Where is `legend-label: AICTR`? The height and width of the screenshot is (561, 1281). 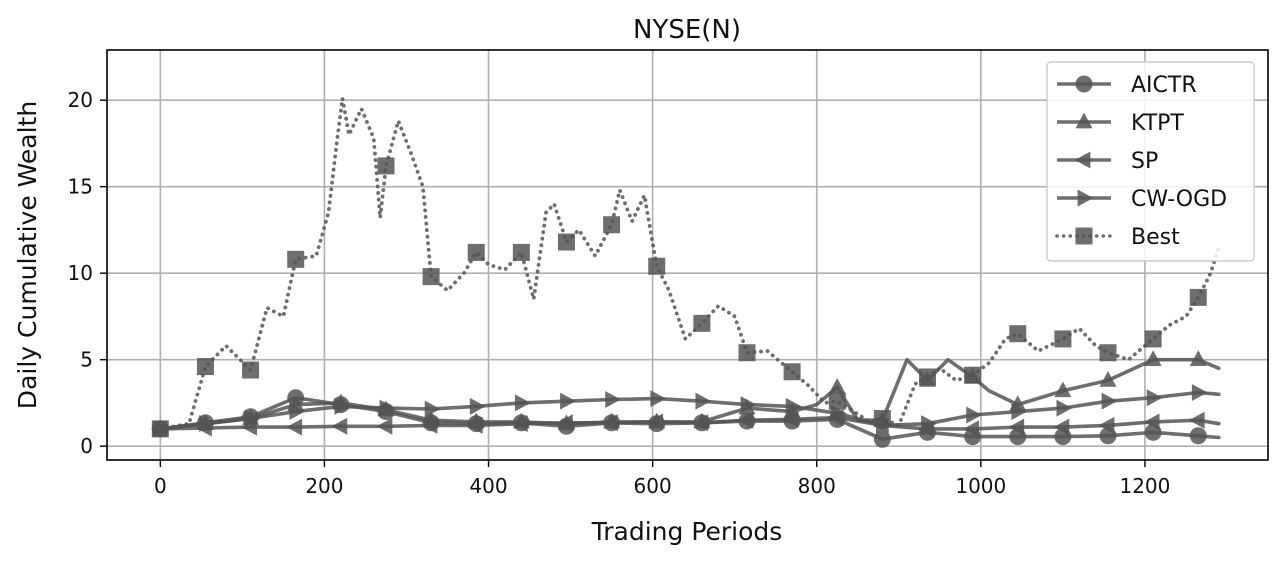 legend-label: AICTR is located at coordinates (1164, 85).